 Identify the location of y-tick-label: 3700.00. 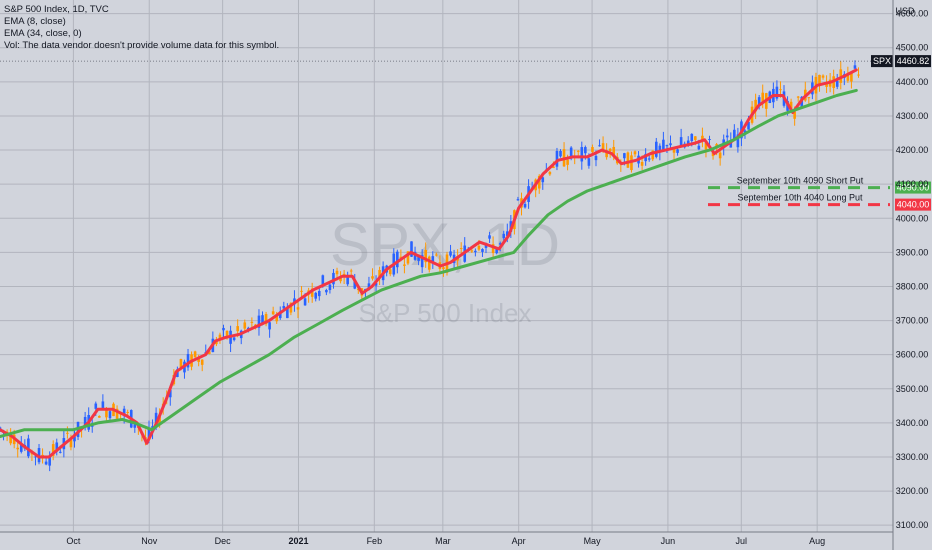
(912, 321).